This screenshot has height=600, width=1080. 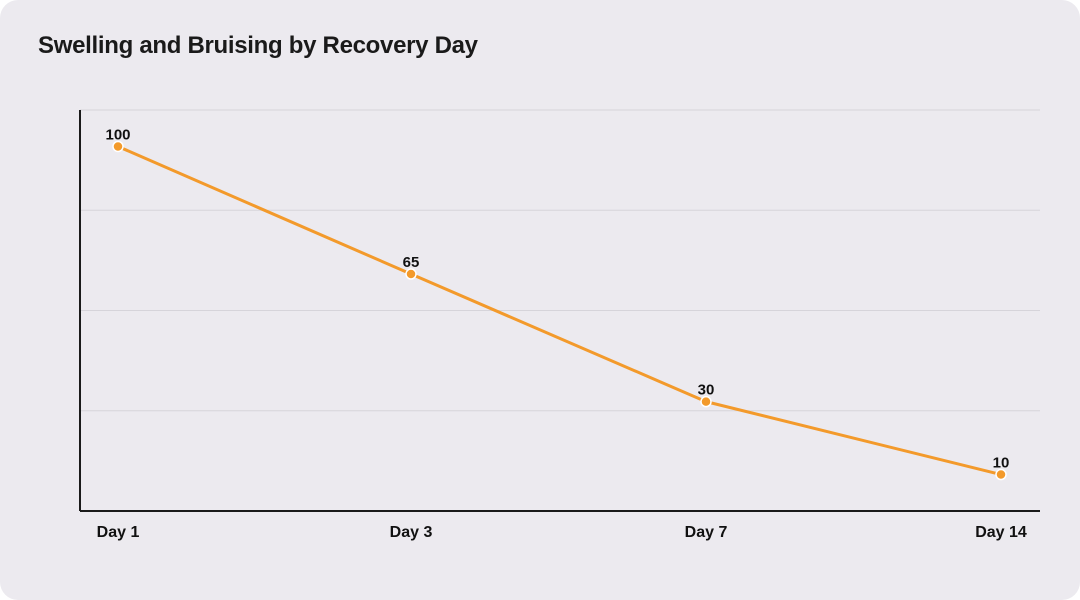 I want to click on data-label: 30, so click(x=706, y=390).